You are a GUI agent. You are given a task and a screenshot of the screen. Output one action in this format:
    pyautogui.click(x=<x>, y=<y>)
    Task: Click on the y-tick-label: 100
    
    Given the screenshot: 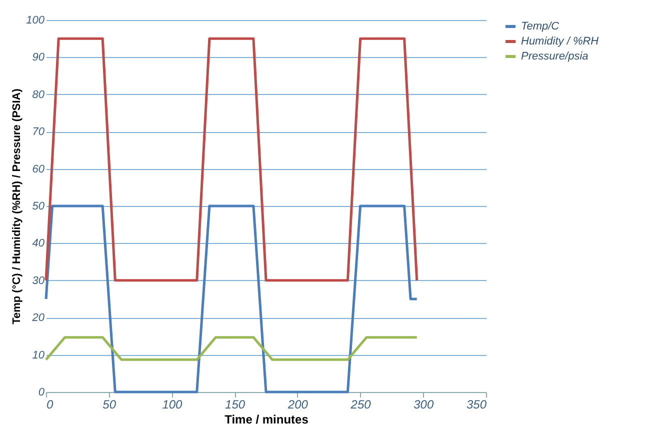 What is the action you would take?
    pyautogui.click(x=36, y=20)
    